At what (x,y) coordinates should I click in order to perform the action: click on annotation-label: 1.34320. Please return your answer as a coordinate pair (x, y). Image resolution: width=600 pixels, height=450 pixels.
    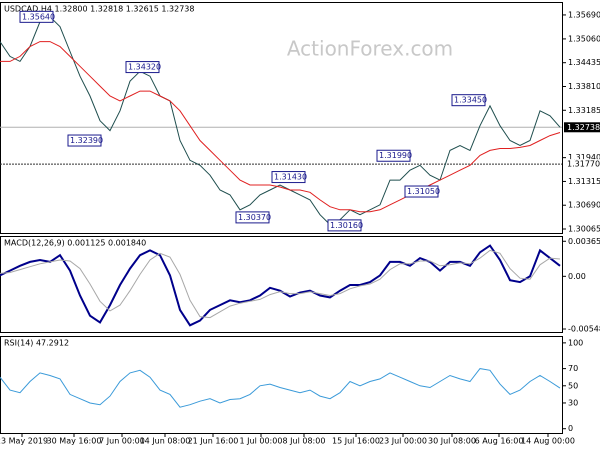
    Looking at the image, I should click on (144, 67).